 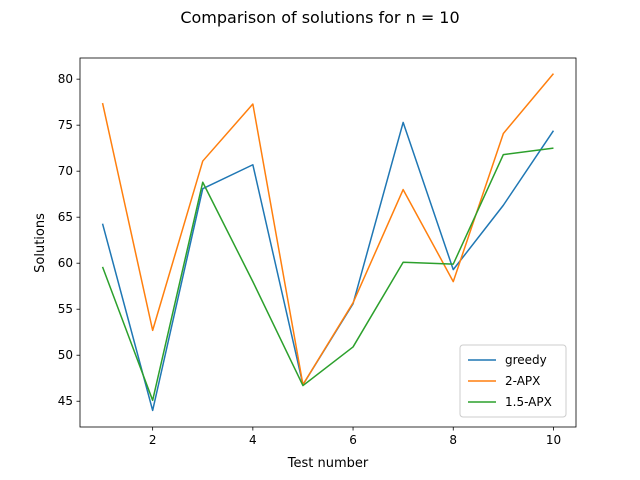 I want to click on y-tick-label: 80, so click(x=65, y=79).